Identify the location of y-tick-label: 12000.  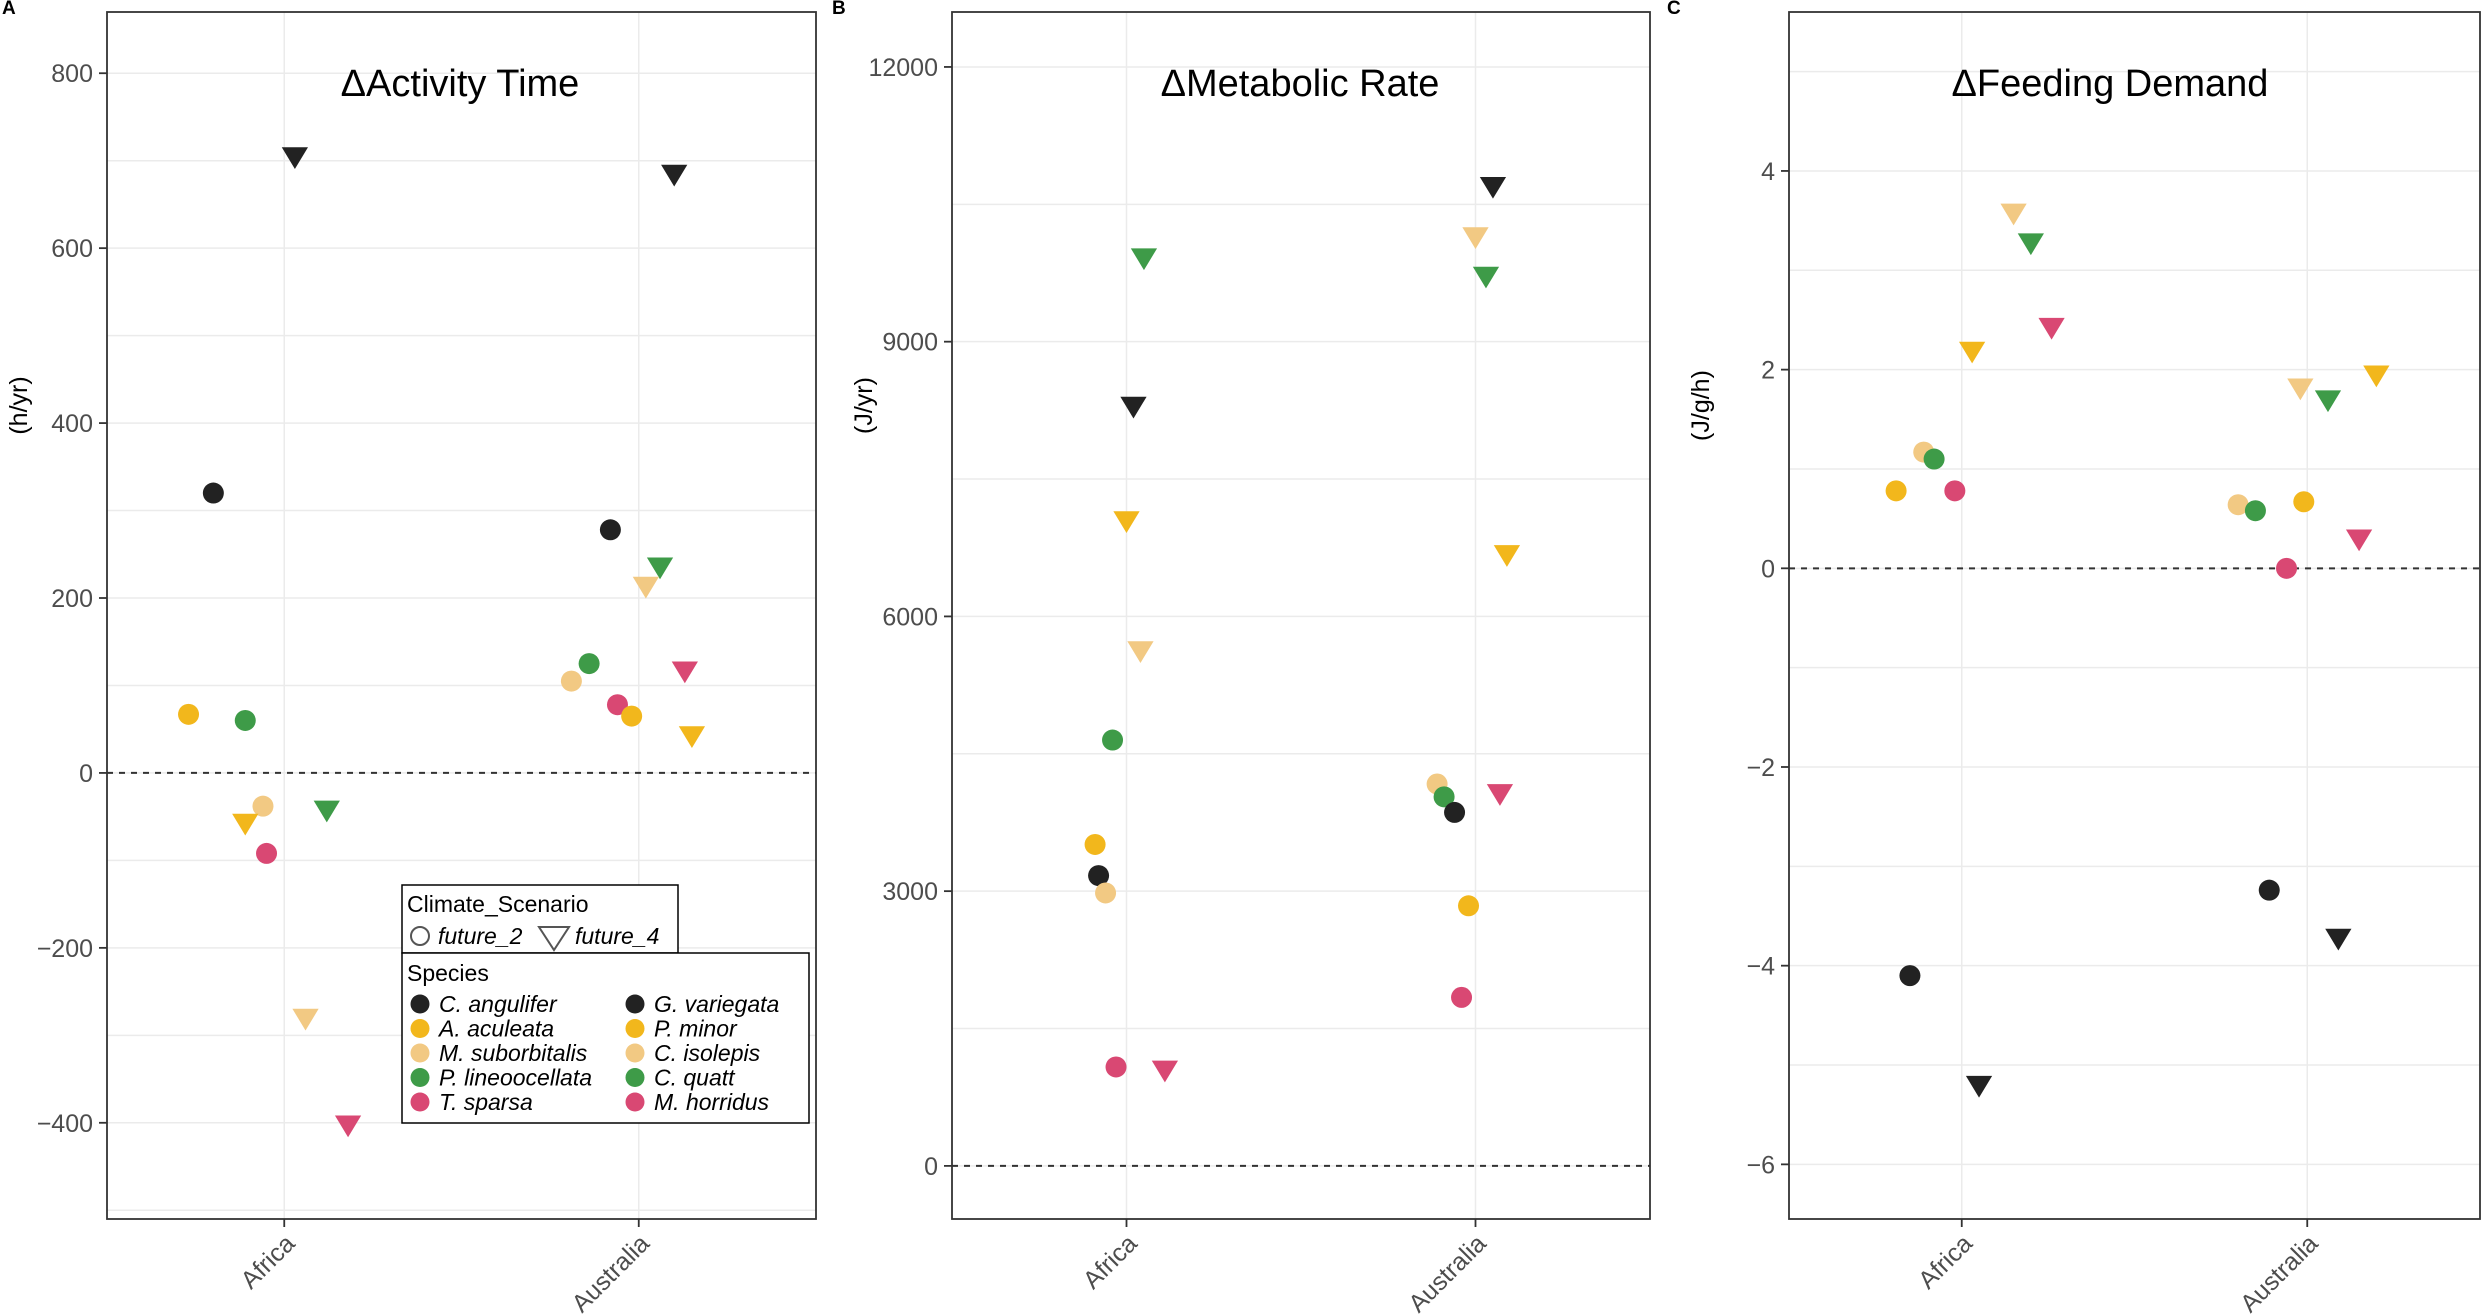
(903, 68).